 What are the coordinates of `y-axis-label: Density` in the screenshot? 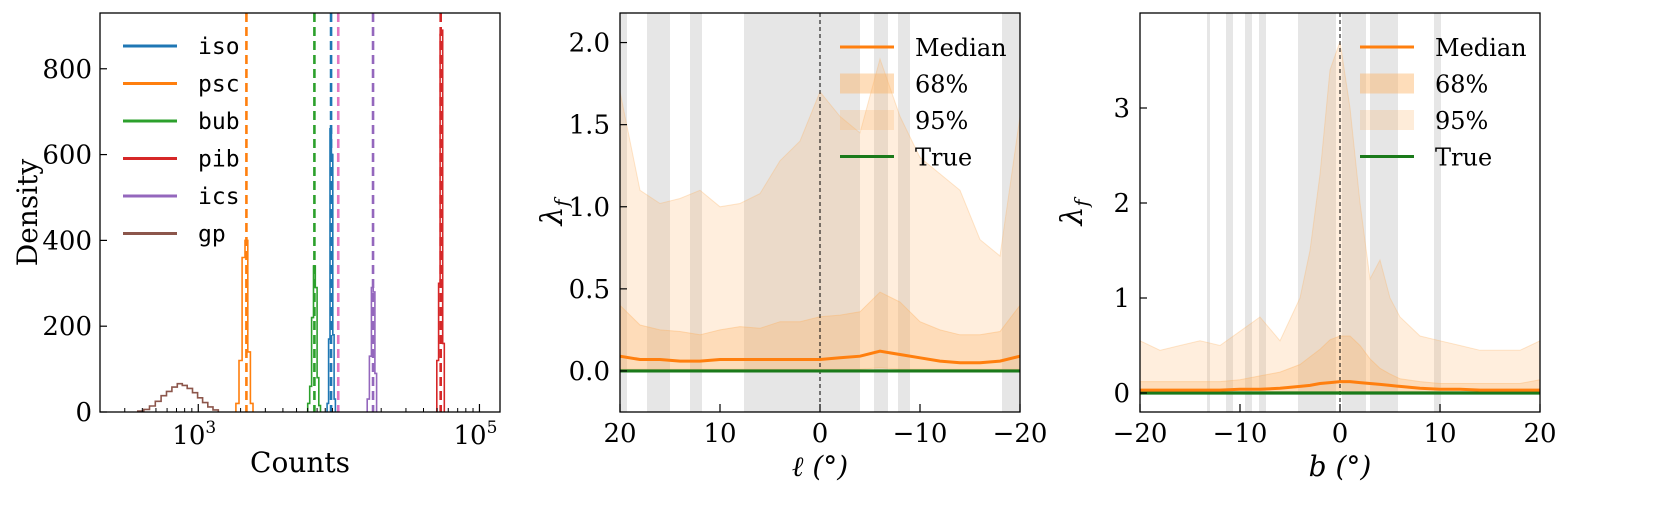 It's located at (27, 213).